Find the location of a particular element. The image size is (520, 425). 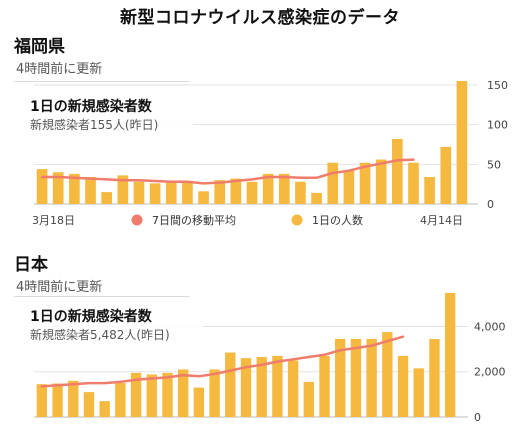

y-tick-label: 50 is located at coordinates (494, 164).